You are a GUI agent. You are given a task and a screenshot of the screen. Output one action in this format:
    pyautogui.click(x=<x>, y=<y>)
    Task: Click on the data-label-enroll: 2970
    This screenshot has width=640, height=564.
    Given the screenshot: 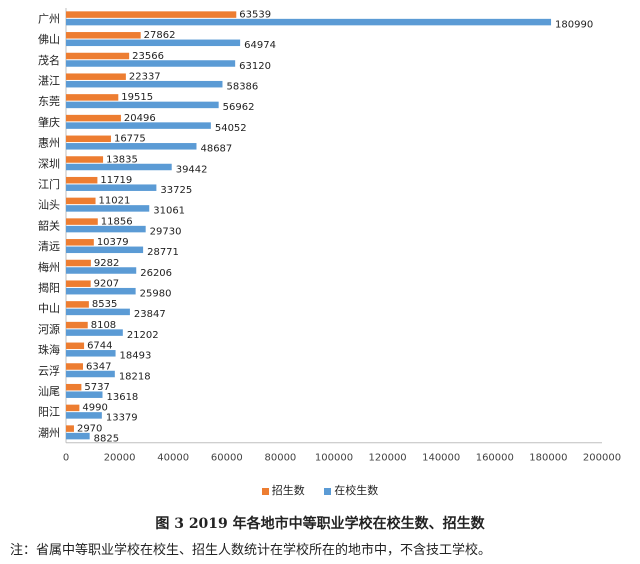 What is the action you would take?
    pyautogui.click(x=89, y=428)
    